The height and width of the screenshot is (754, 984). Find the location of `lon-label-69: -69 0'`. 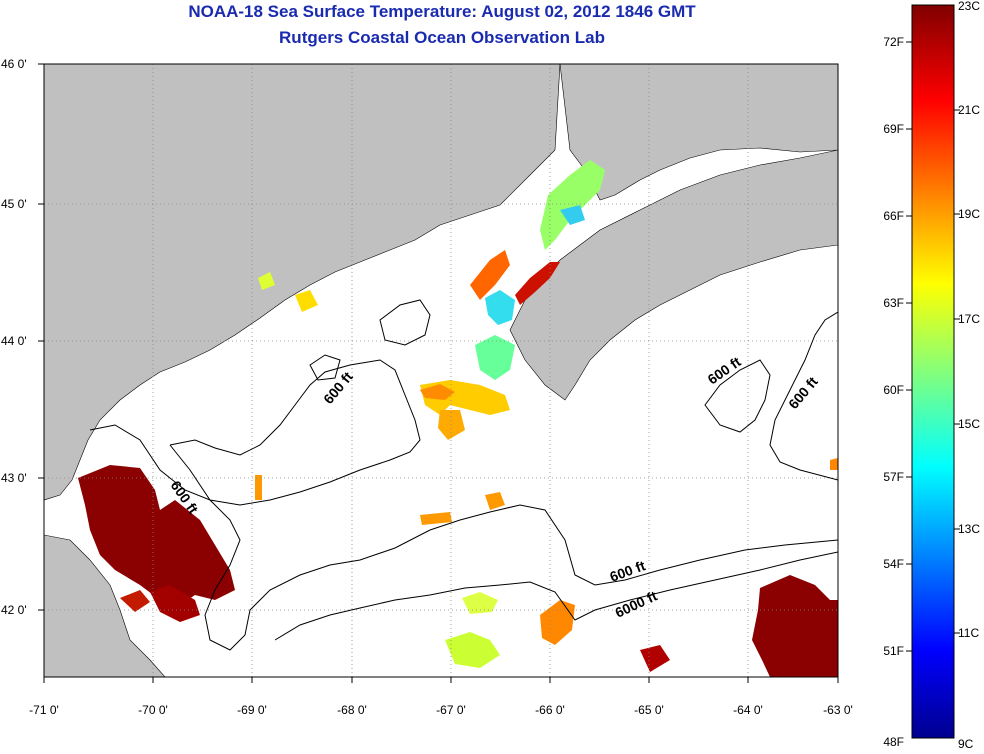

lon-label-69: -69 0' is located at coordinates (252, 710).